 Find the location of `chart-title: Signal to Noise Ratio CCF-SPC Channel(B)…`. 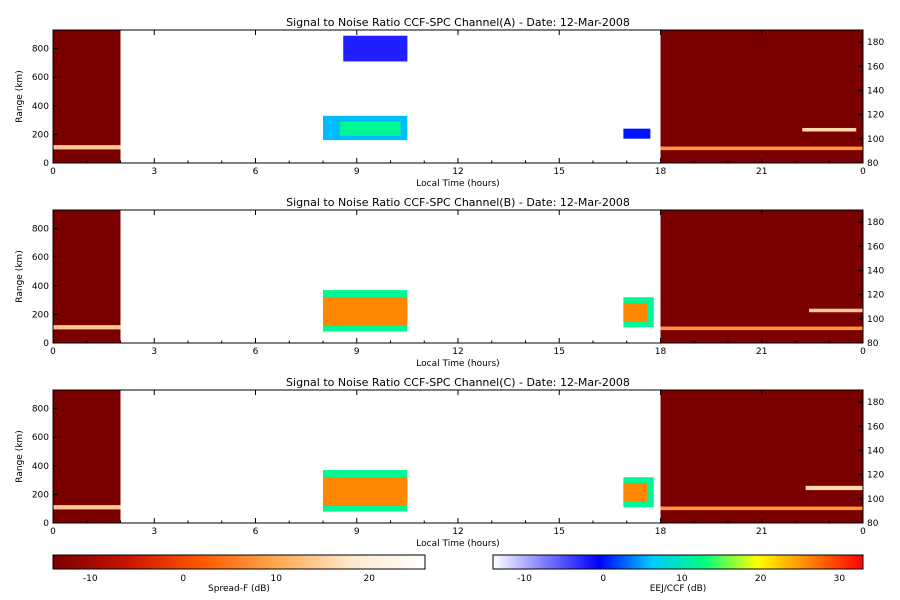

chart-title: Signal to Noise Ratio CCF-SPC Channel(B)… is located at coordinates (458, 202).